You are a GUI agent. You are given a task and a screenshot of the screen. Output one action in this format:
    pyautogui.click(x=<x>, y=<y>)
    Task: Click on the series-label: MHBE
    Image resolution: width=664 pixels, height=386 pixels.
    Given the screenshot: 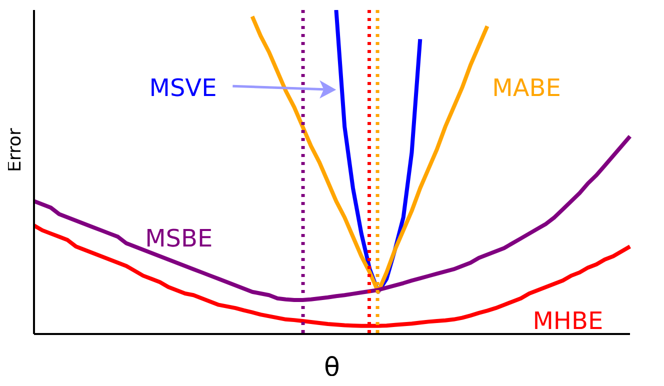 What is the action you would take?
    pyautogui.click(x=568, y=321)
    